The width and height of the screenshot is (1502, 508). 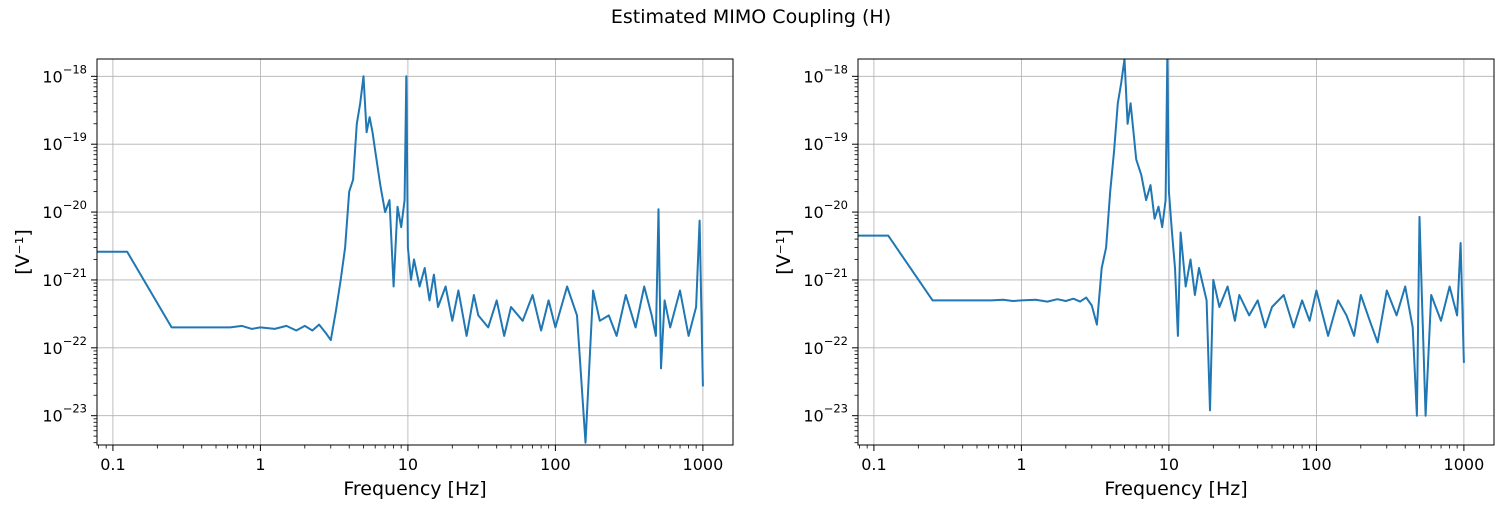 I want to click on figure-title: Estimated MIMO Coupling (H), so click(x=751, y=17).